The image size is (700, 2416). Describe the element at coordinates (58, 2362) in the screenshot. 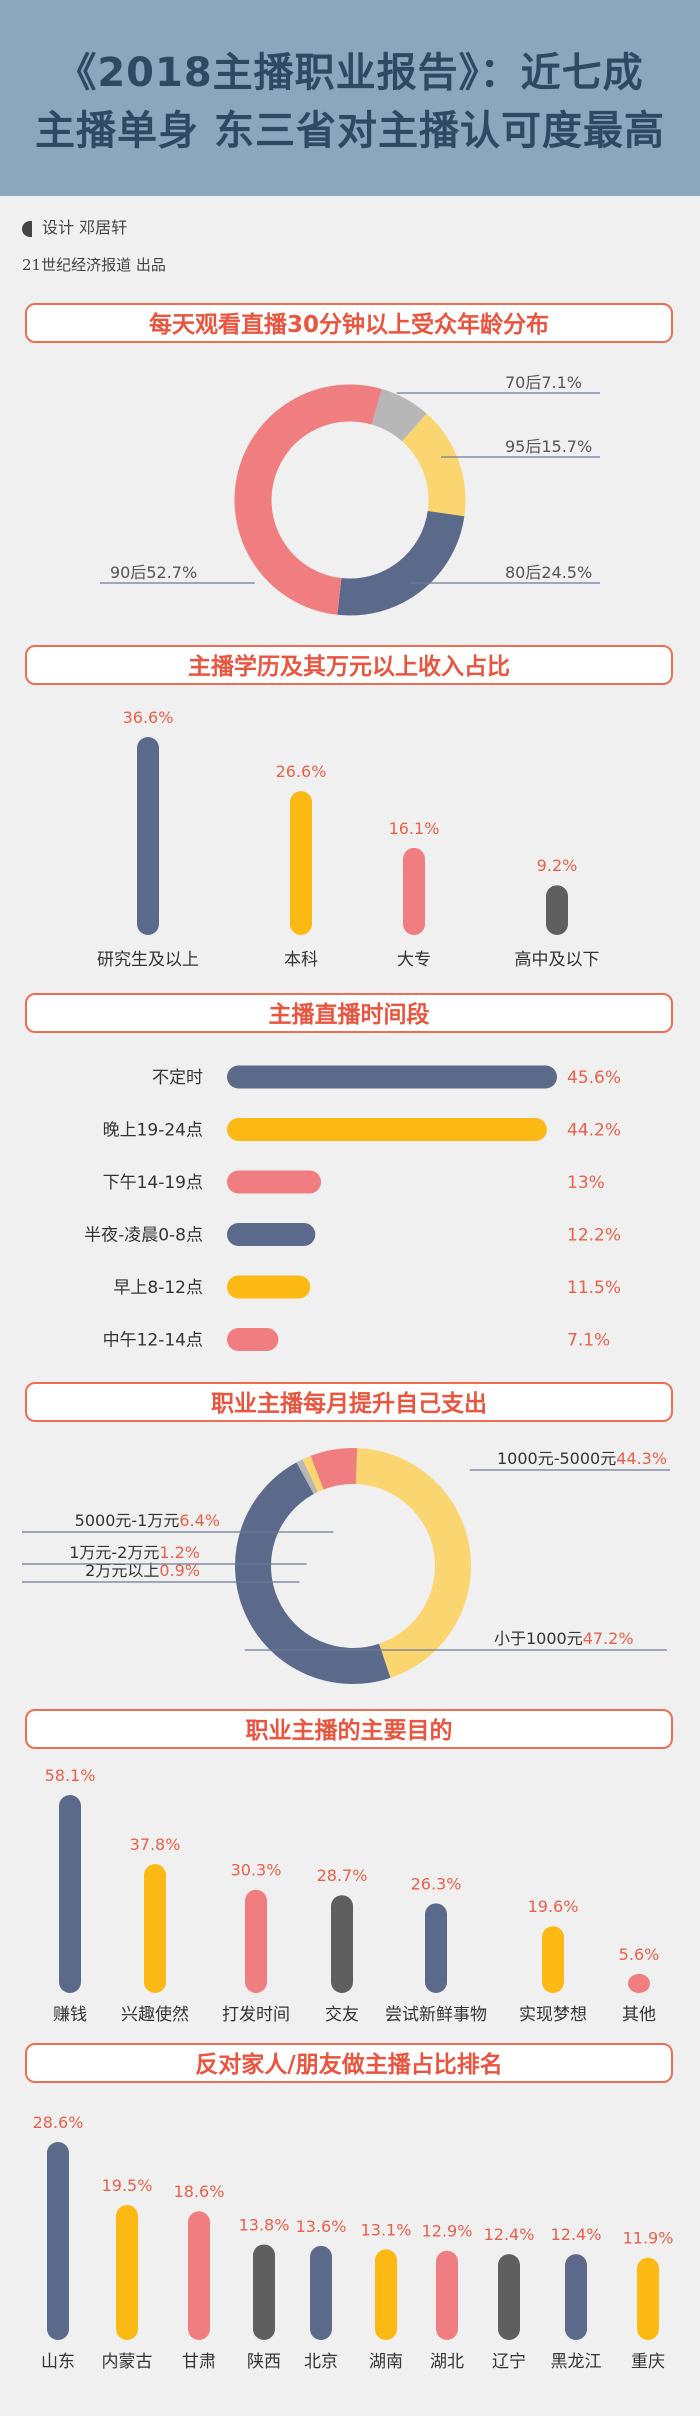

I see `category-label: 山东` at that location.